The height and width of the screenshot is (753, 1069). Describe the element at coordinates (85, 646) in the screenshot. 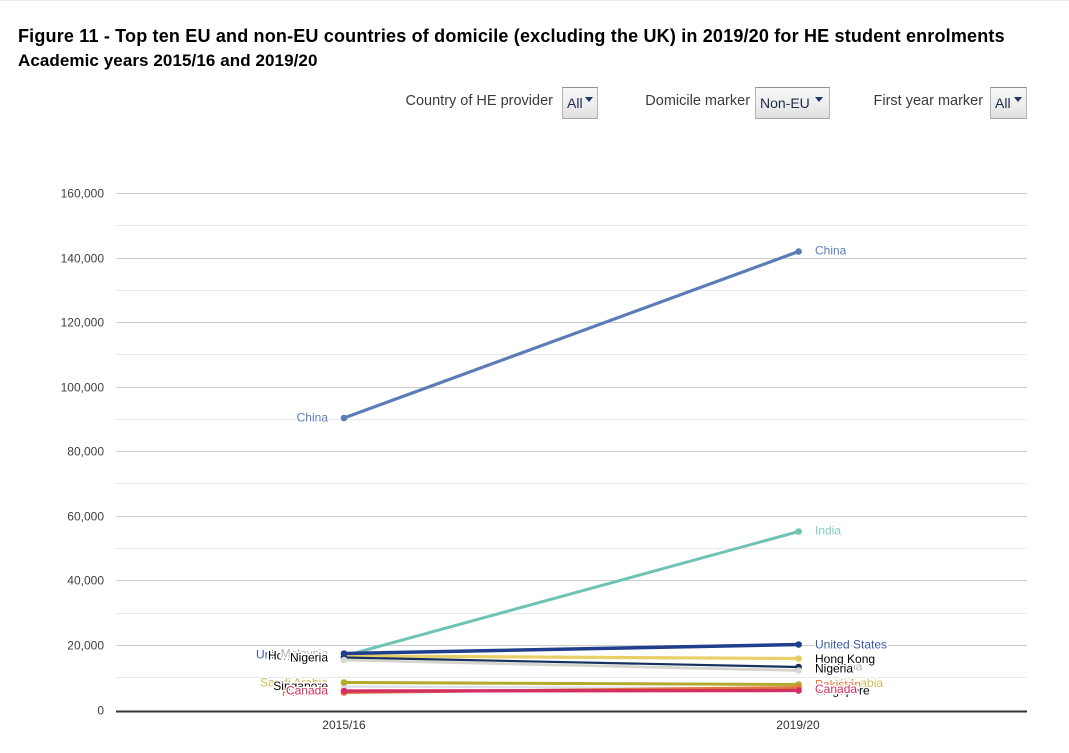

I see `svg-text: 20,000` at that location.